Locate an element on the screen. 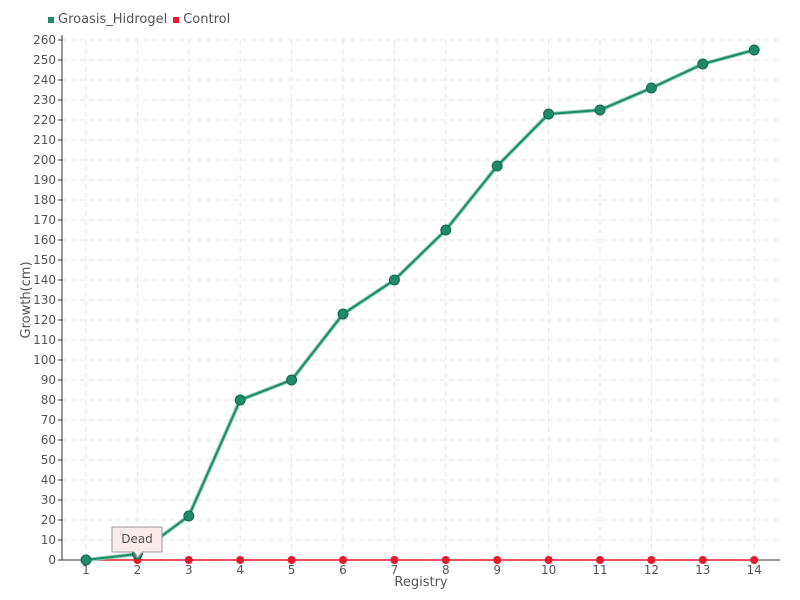  y-tick-label: 40 is located at coordinates (48, 480).